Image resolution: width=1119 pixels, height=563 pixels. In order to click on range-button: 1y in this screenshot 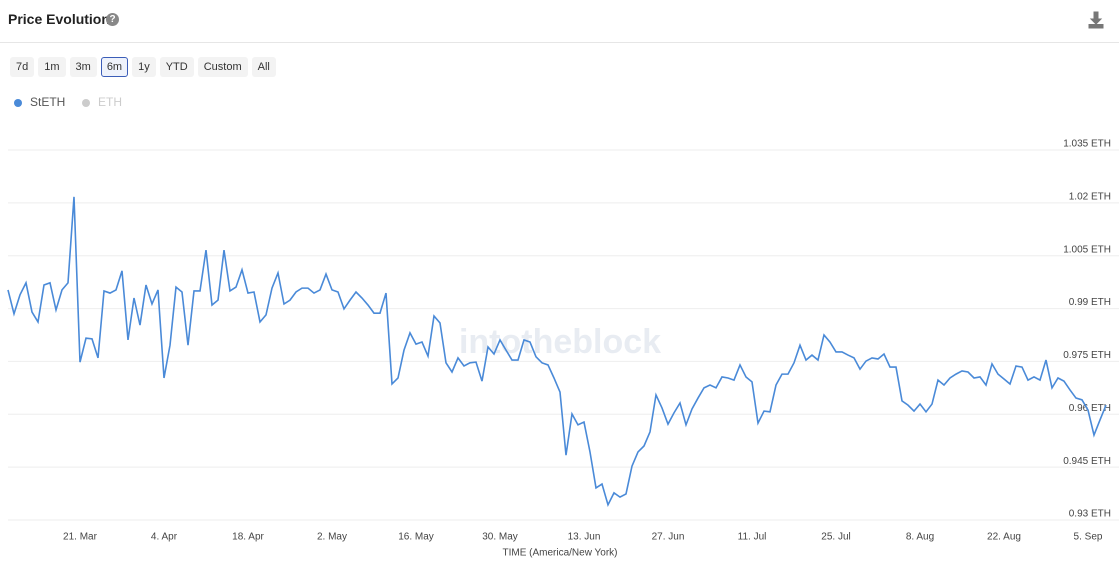, I will do `click(144, 67)`.